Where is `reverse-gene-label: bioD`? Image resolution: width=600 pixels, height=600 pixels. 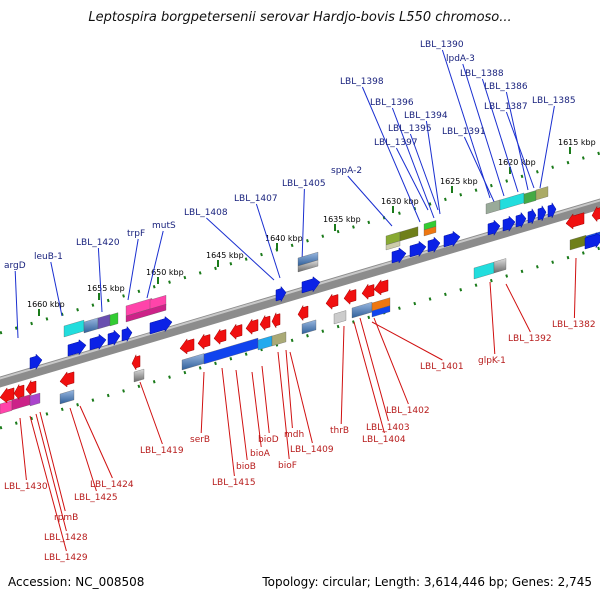 reverse-gene-label: bioD is located at coordinates (268, 440).